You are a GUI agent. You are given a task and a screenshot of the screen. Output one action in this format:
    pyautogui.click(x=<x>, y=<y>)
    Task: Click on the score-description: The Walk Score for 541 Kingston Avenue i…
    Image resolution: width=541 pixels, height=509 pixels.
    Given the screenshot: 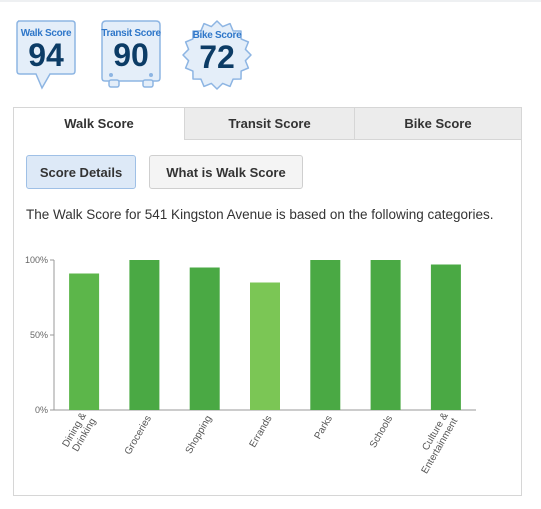 What is the action you would take?
    pyautogui.click(x=260, y=214)
    